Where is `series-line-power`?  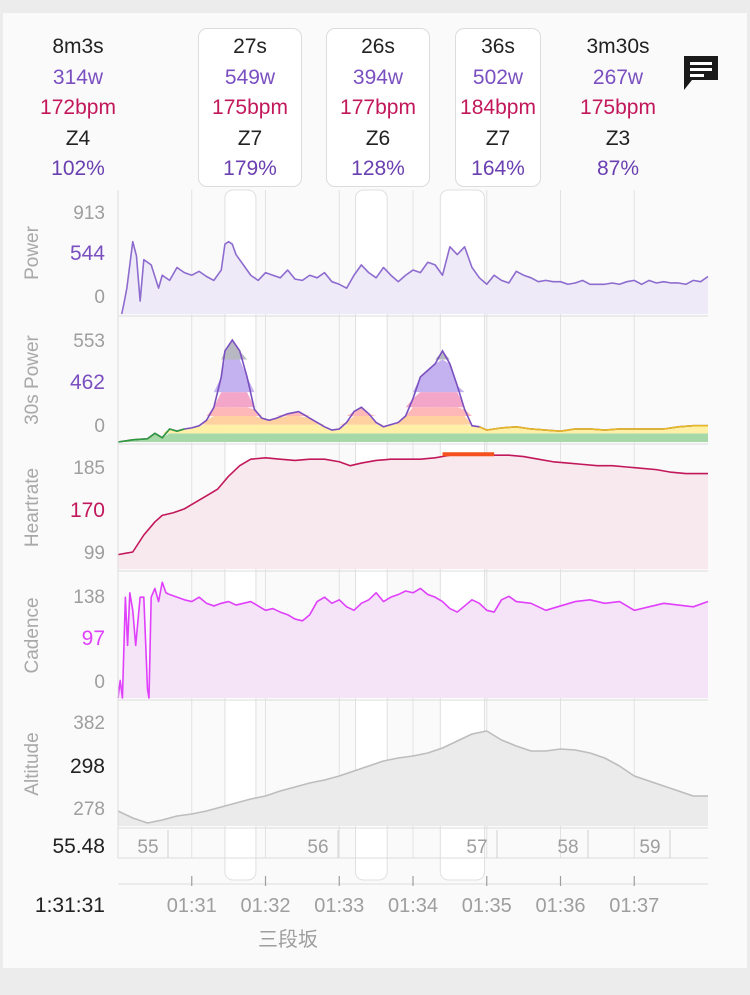
series-line-power is located at coordinates (414, 277).